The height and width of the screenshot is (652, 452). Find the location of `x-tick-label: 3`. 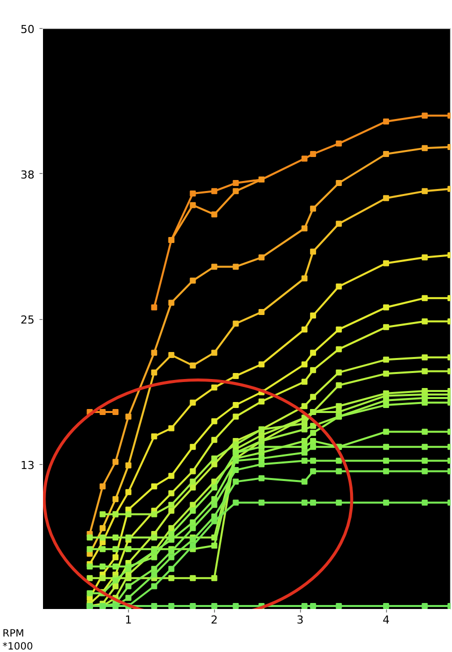

x-tick-label: 3 is located at coordinates (300, 620).